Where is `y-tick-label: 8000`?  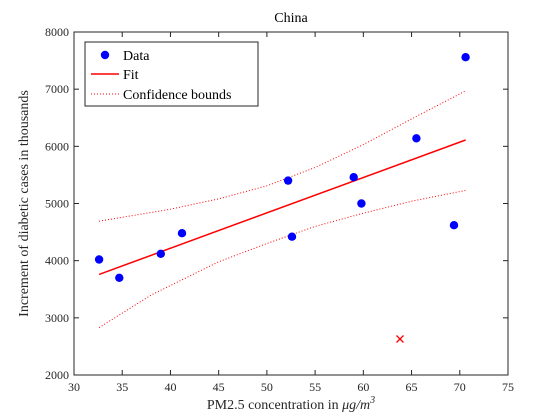
y-tick-label: 8000 is located at coordinates (57, 32).